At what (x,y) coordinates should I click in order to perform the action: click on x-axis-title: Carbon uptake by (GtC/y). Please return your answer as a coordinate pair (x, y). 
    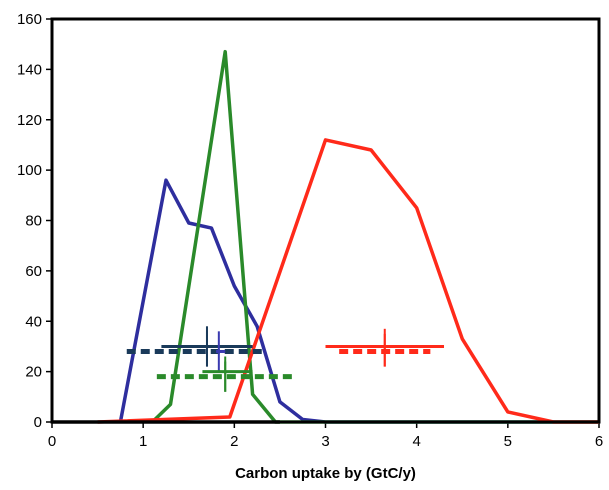
    Looking at the image, I should click on (325, 473).